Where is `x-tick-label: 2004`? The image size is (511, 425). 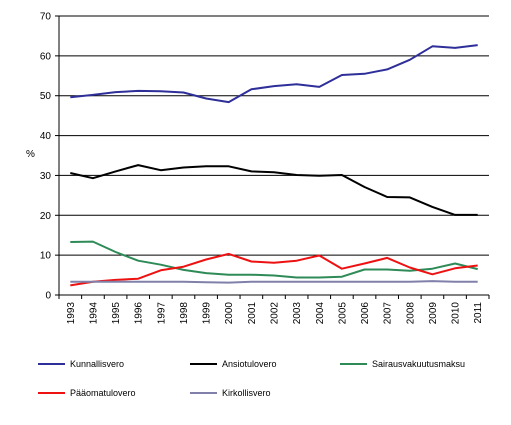
x-tick-label: 2004 is located at coordinates (320, 313).